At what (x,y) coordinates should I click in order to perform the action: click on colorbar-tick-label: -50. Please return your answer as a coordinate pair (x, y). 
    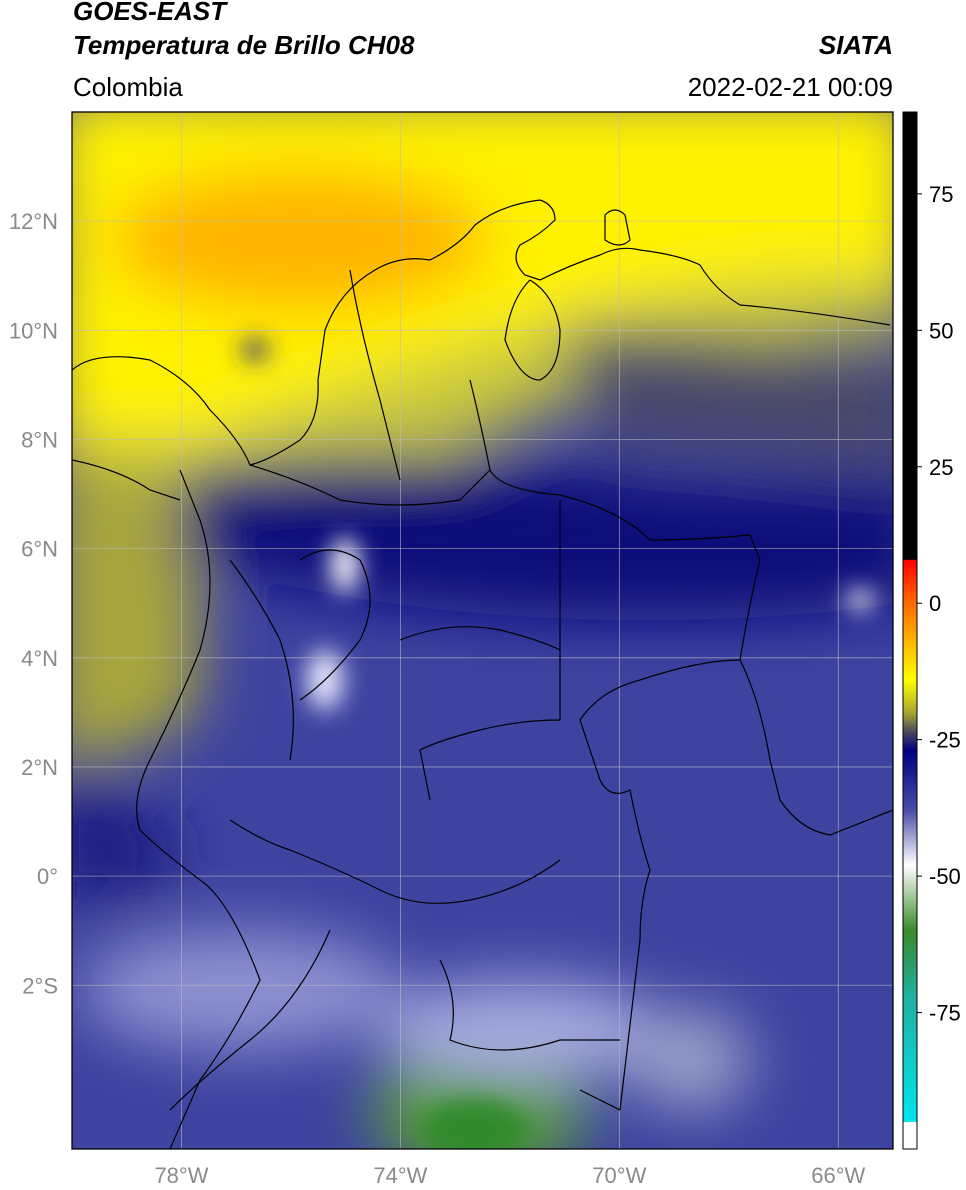
    Looking at the image, I should click on (945, 876).